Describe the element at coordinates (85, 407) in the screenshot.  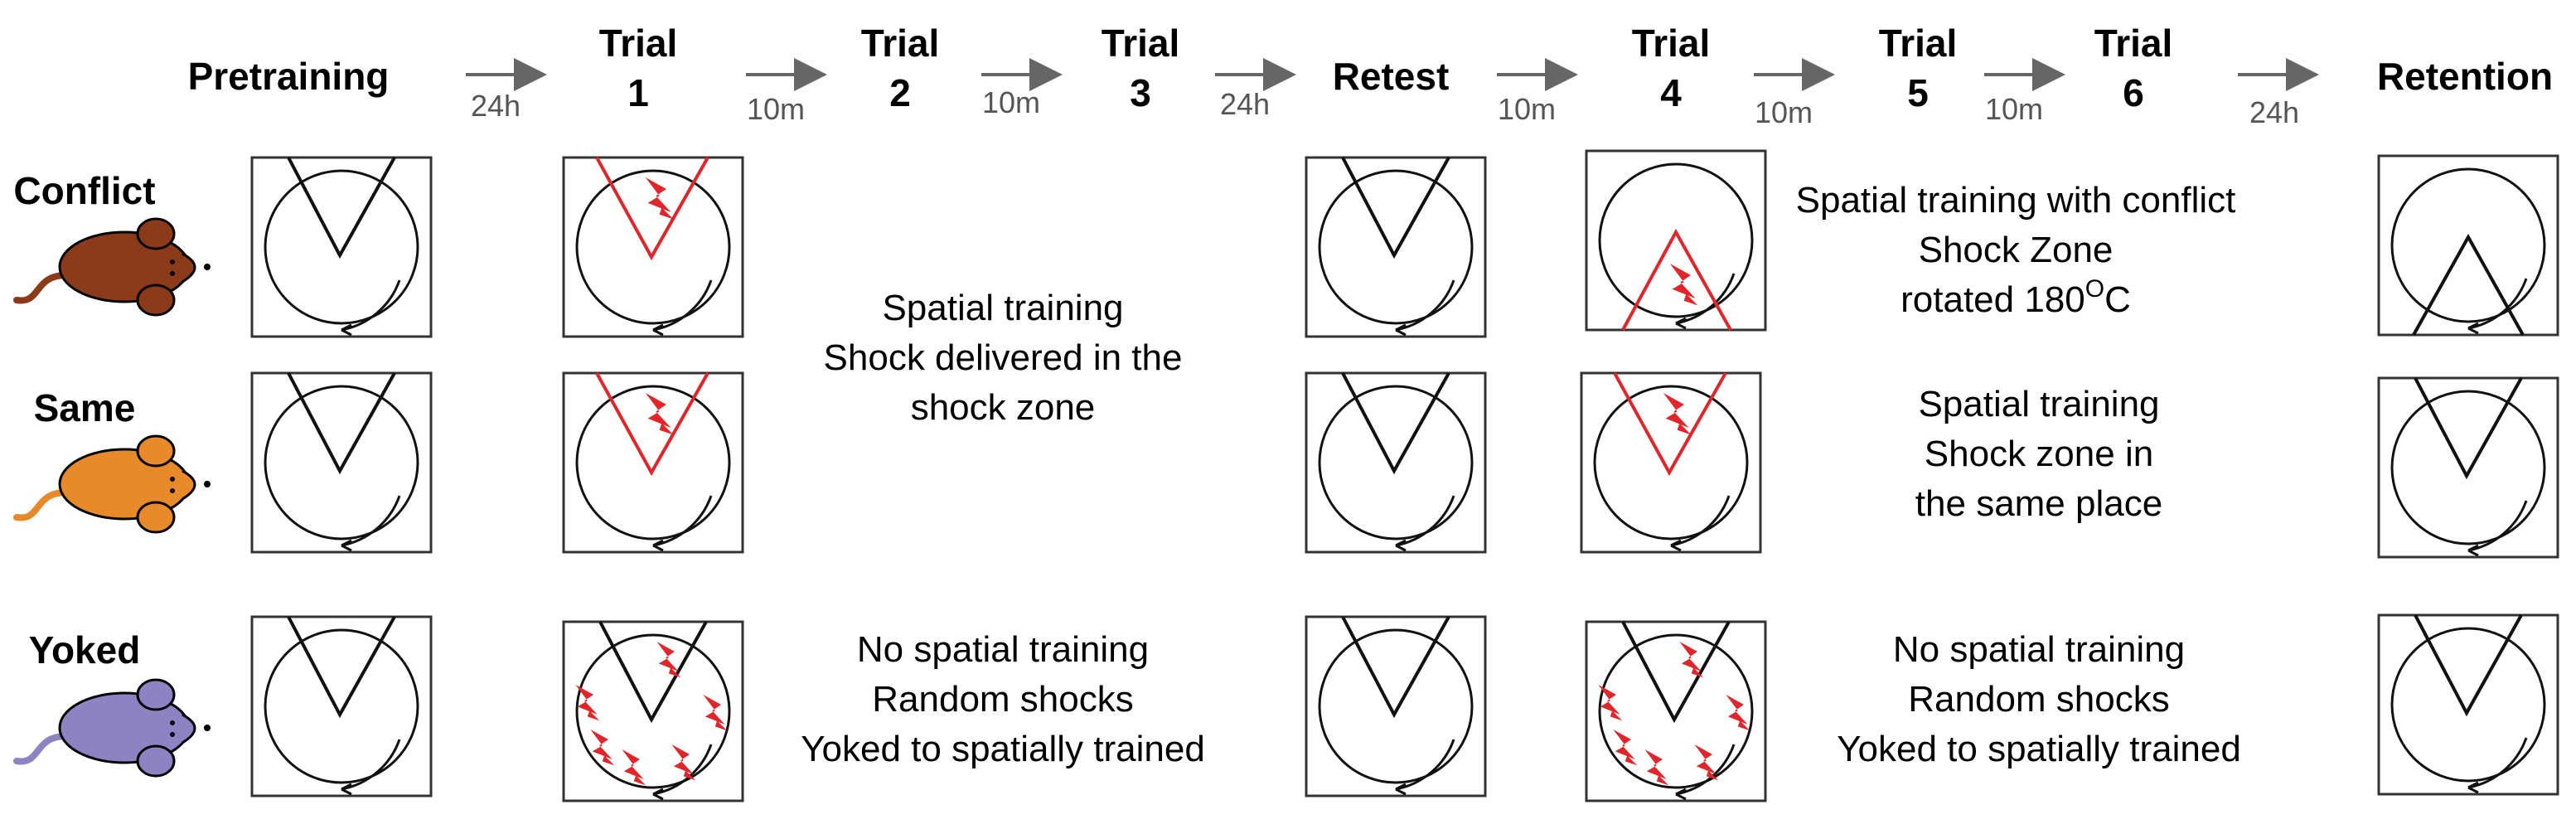
I see `group-label: Same` at that location.